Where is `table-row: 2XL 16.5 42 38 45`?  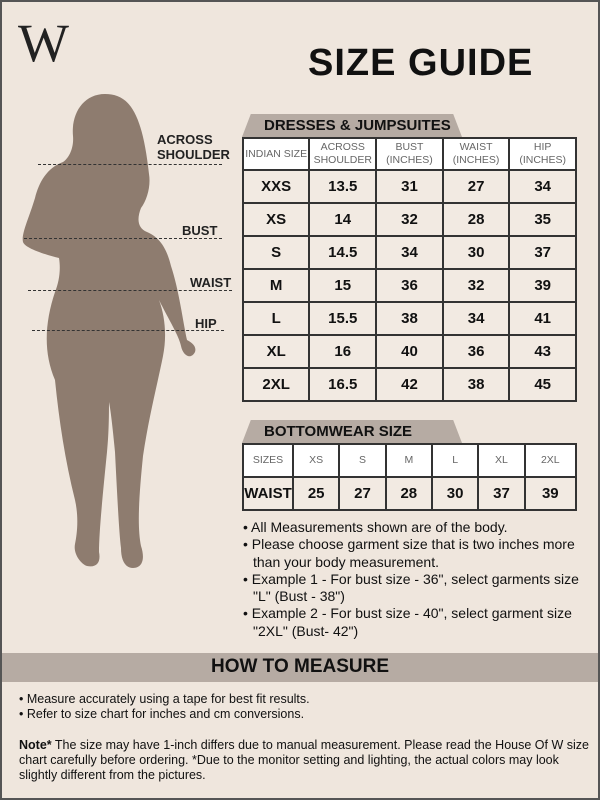
table-row: 2XL 16.5 42 38 45 is located at coordinates (409, 384).